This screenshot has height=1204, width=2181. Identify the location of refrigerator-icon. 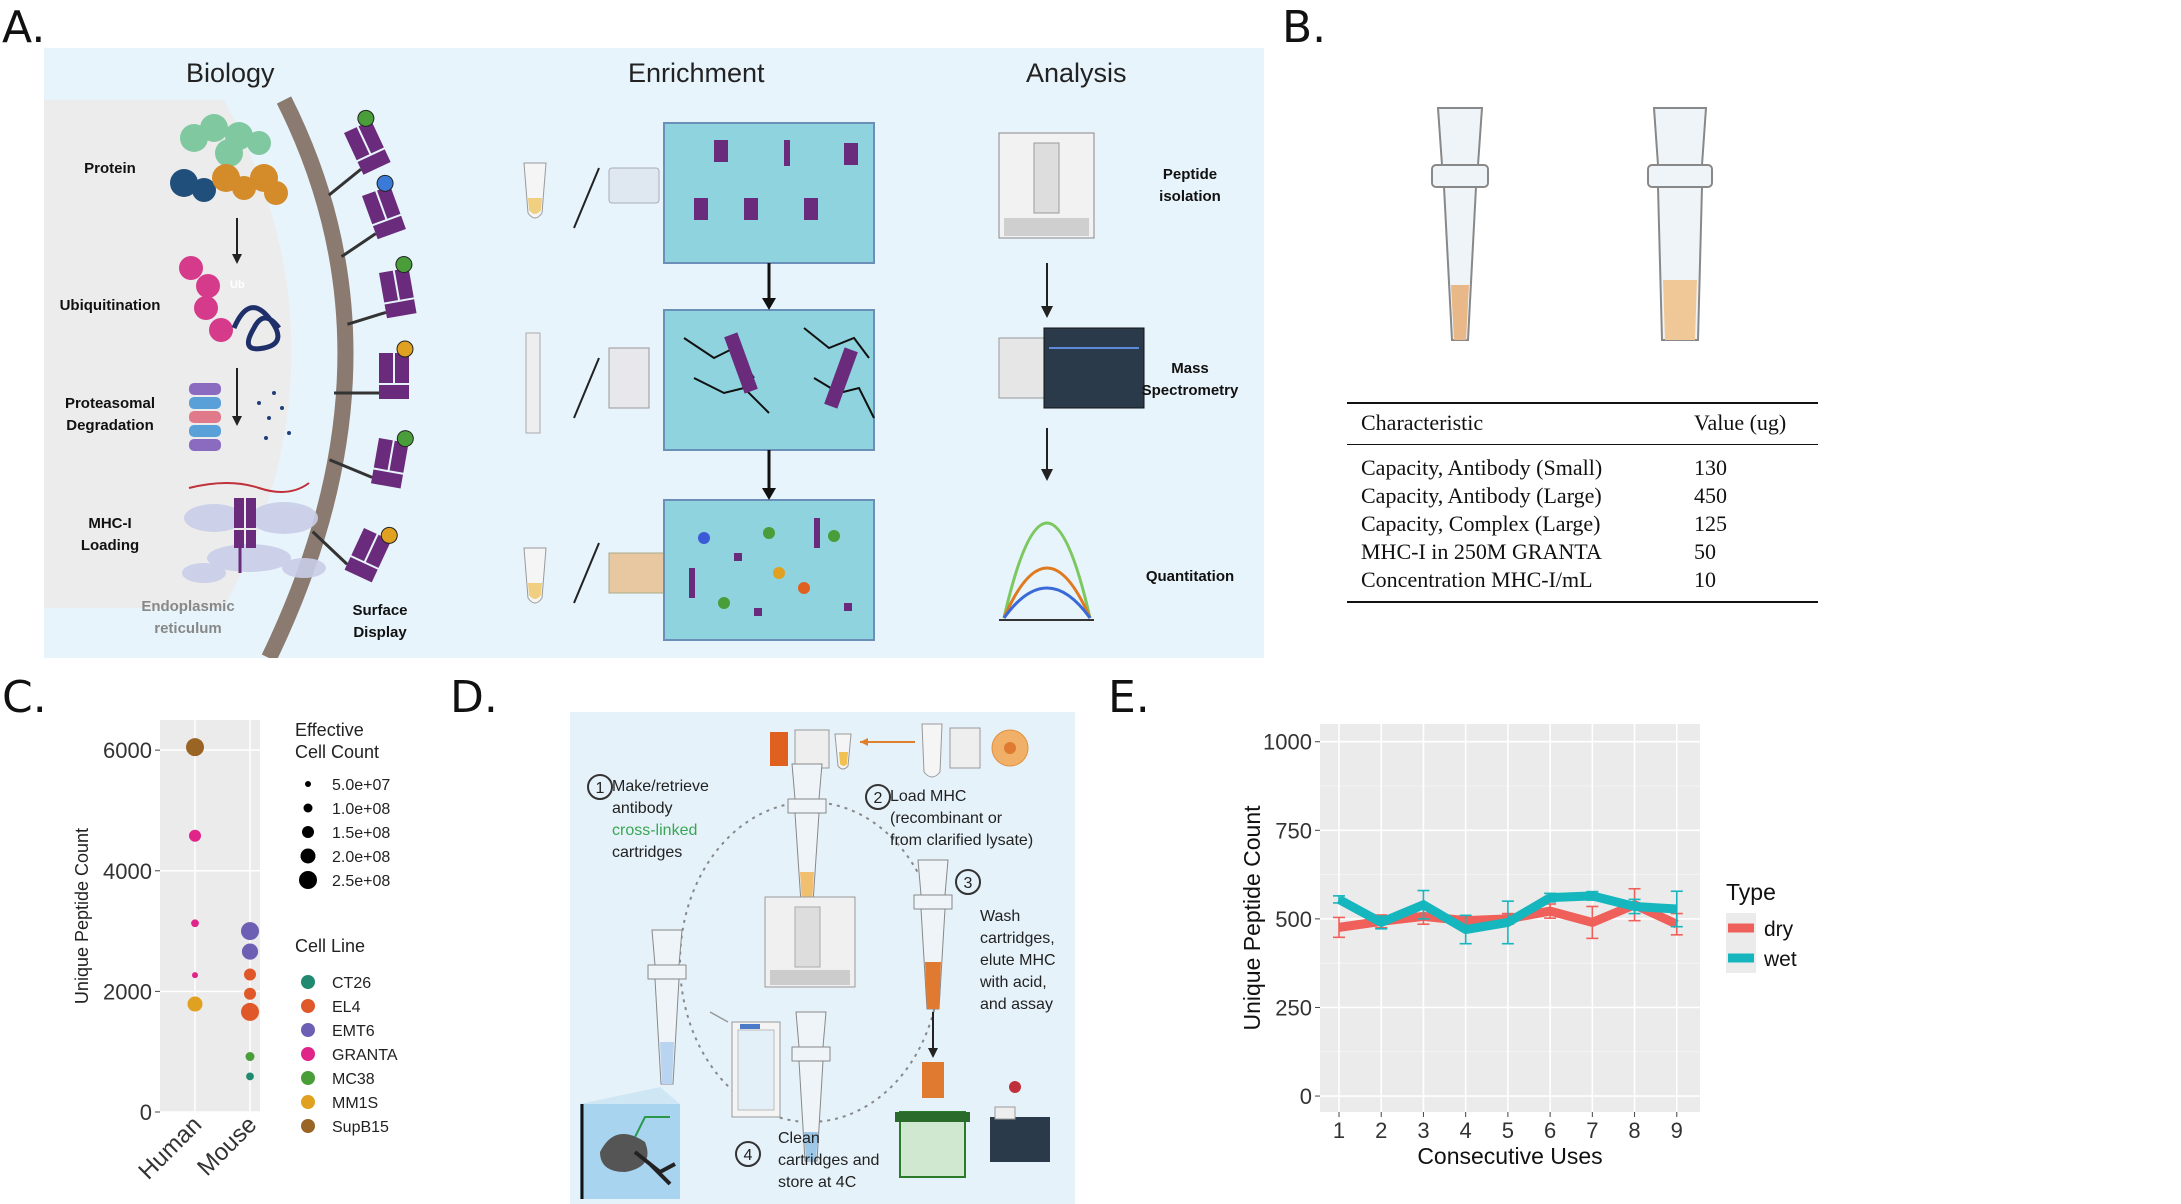
(756, 1069).